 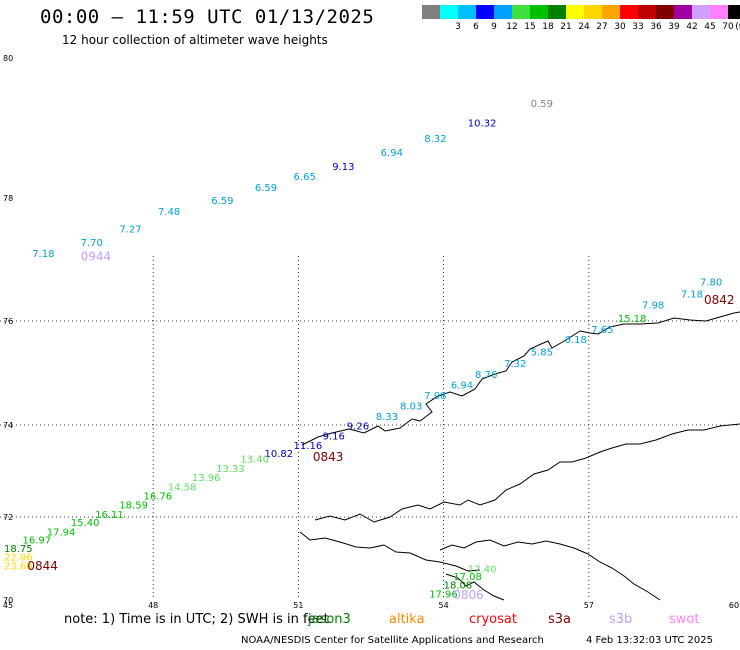 What do you see at coordinates (169, 212) in the screenshot?
I see `wave-height-label: 7.48` at bounding box center [169, 212].